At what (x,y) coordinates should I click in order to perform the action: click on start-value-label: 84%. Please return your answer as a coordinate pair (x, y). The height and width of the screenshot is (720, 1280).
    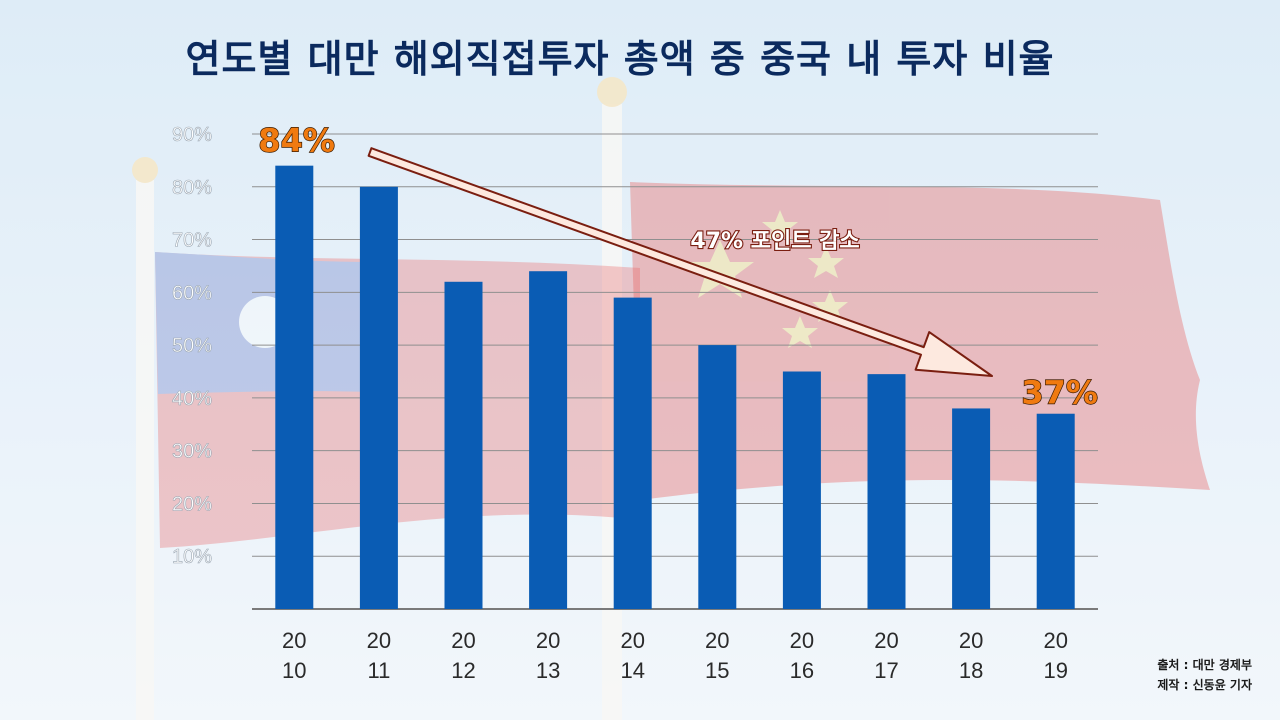
    Looking at the image, I should click on (296, 141).